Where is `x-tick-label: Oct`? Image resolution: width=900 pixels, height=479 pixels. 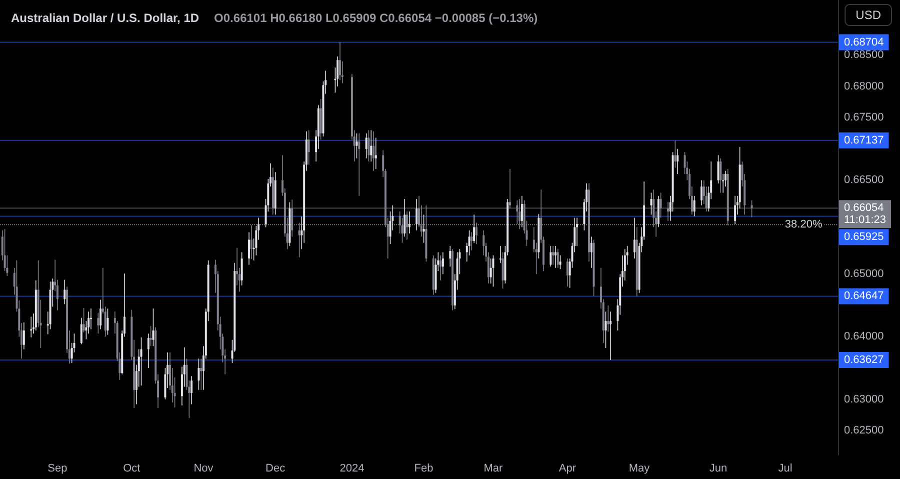 x-tick-label: Oct is located at coordinates (131, 468).